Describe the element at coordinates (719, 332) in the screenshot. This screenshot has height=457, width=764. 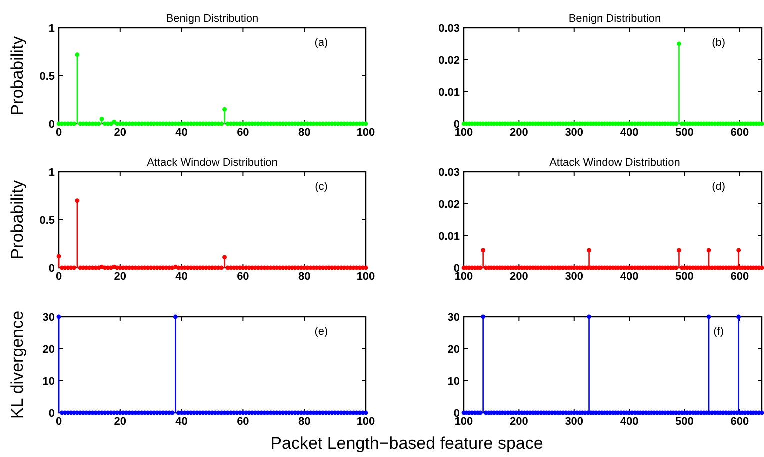
I see `annotation: (f)` at that location.